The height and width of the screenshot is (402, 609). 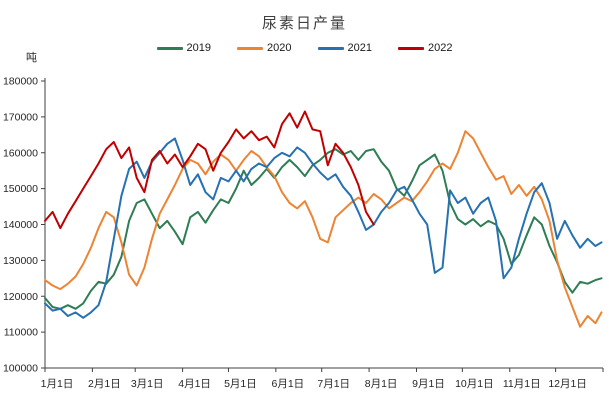 I want to click on legend-label-2021: 2021, so click(x=359, y=48).